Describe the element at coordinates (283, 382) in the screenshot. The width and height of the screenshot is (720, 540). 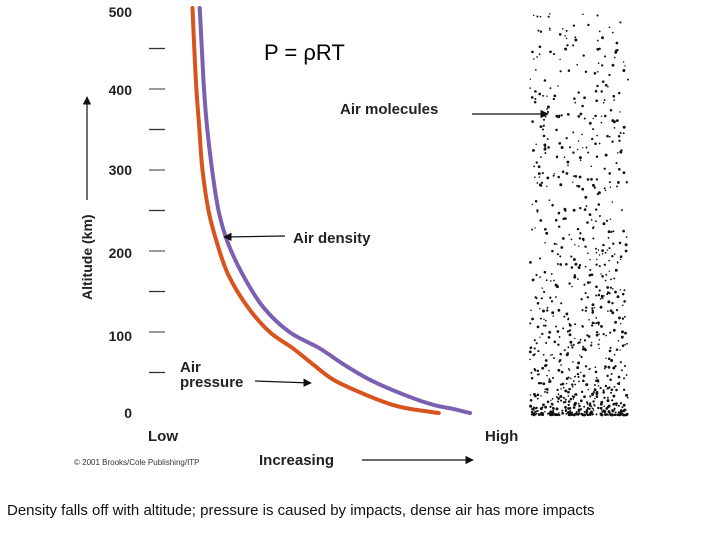
I see `air-pressure-arrow` at that location.